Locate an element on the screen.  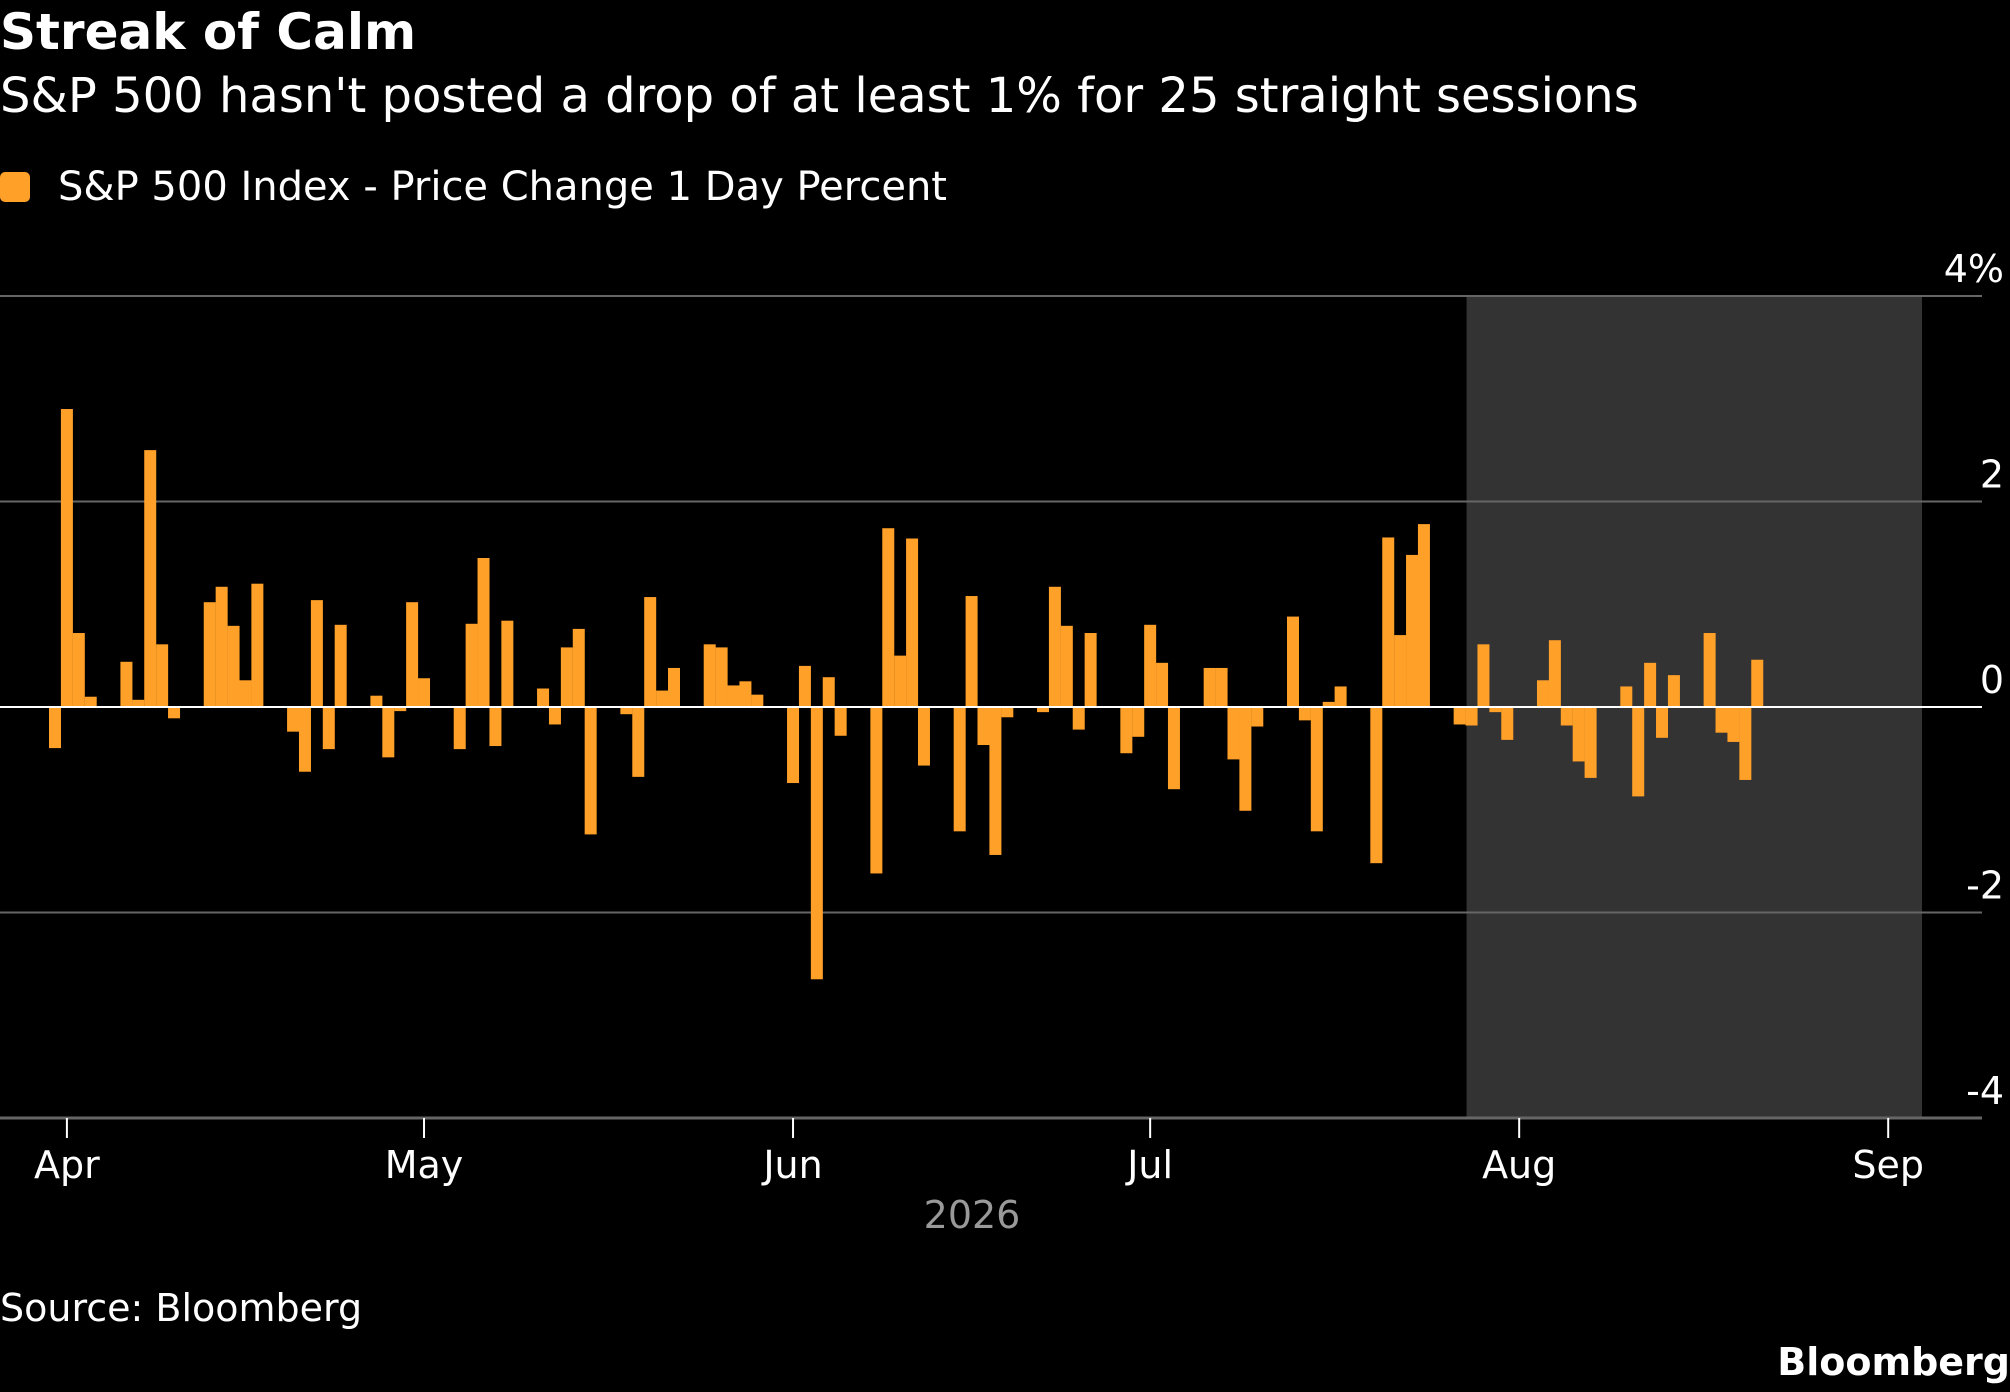
x-tick-label: Jul is located at coordinates (1149, 1165).